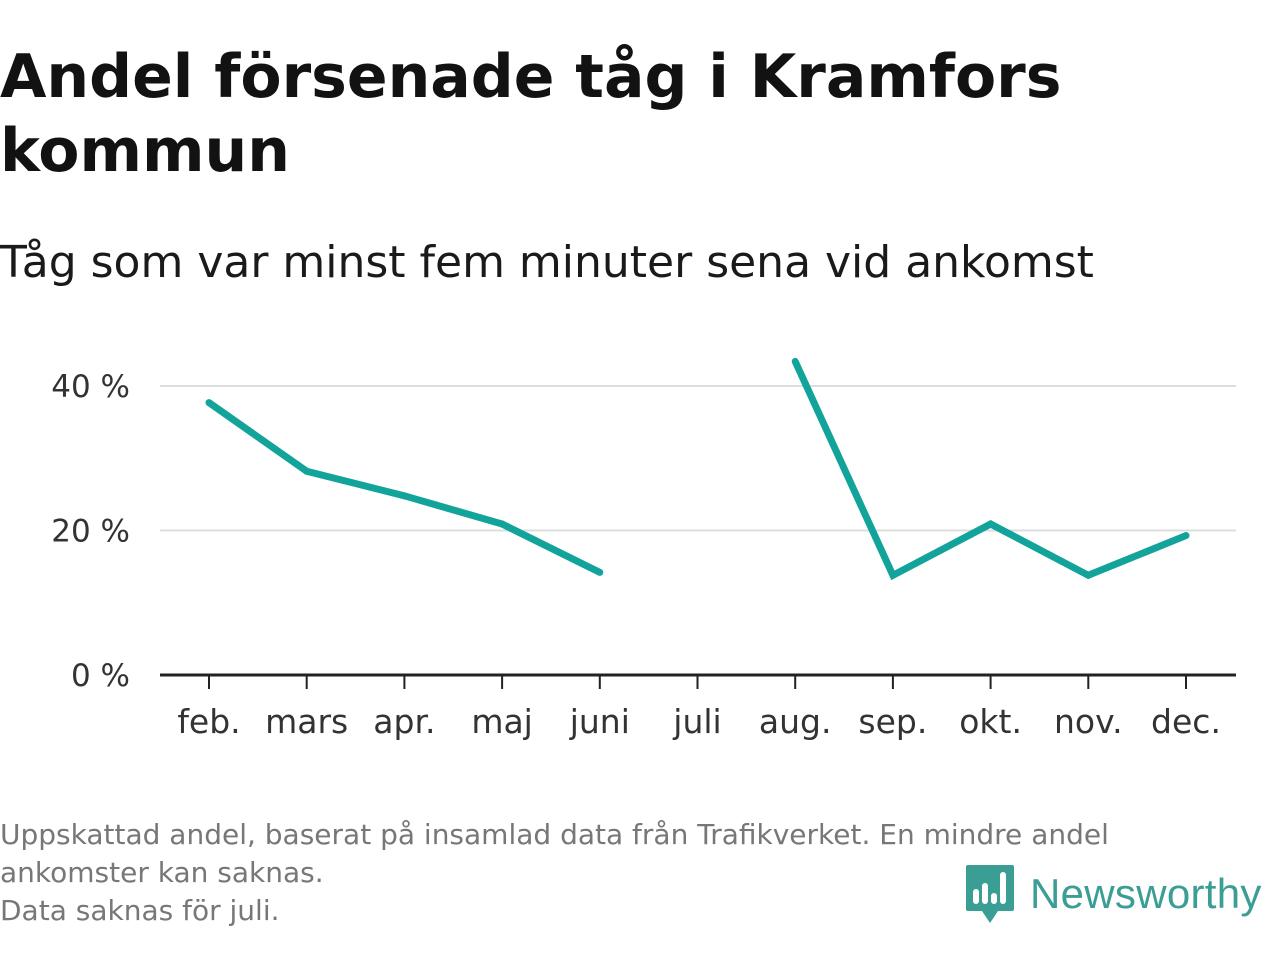 This screenshot has width=1280, height=960. I want to click on footnote-line: ankomster kan saknas., so click(162, 872).